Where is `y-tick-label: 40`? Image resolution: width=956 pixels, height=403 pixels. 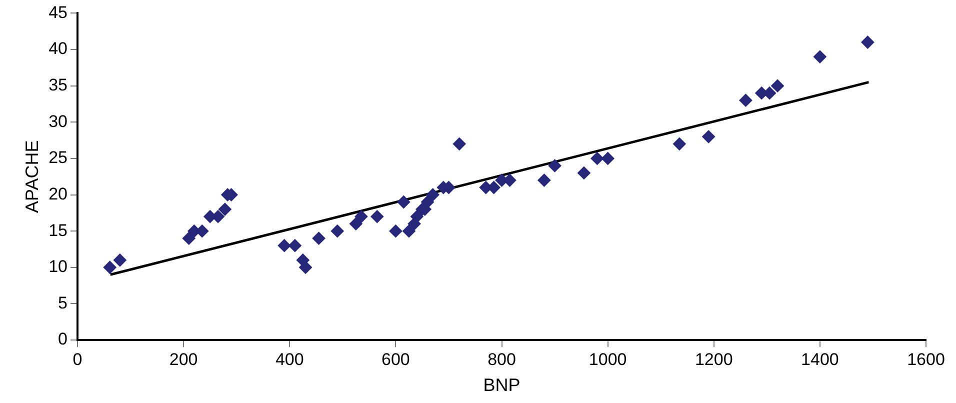 y-tick-label: 40 is located at coordinates (58, 48).